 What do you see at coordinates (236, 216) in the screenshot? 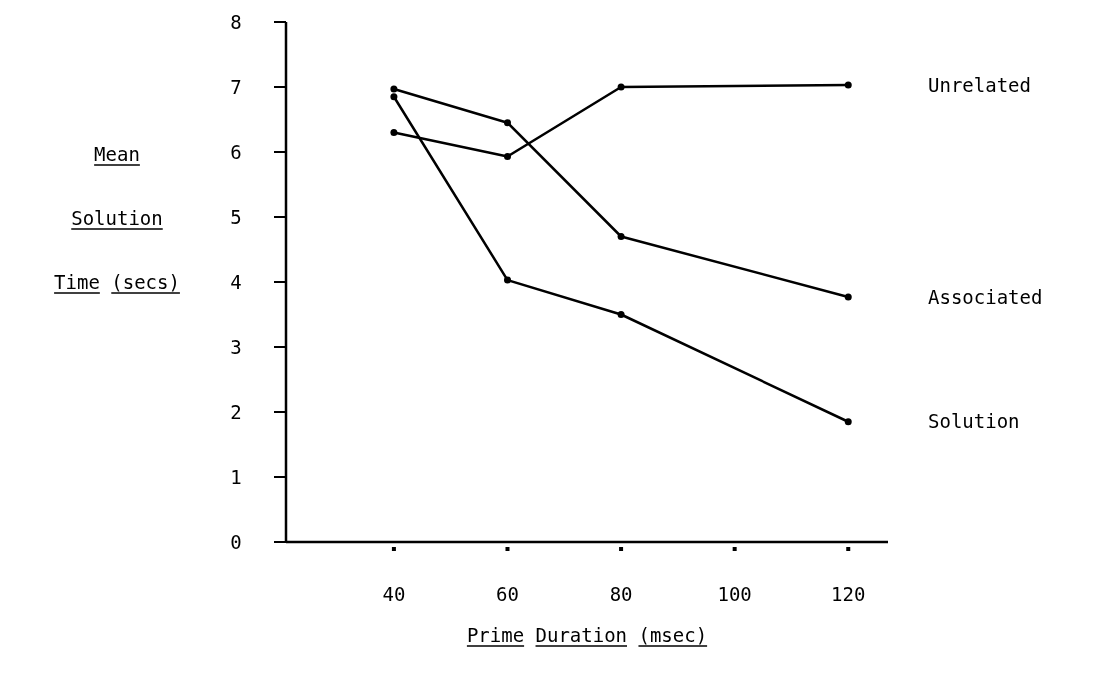
I see `y-tick-label: 5` at bounding box center [236, 216].